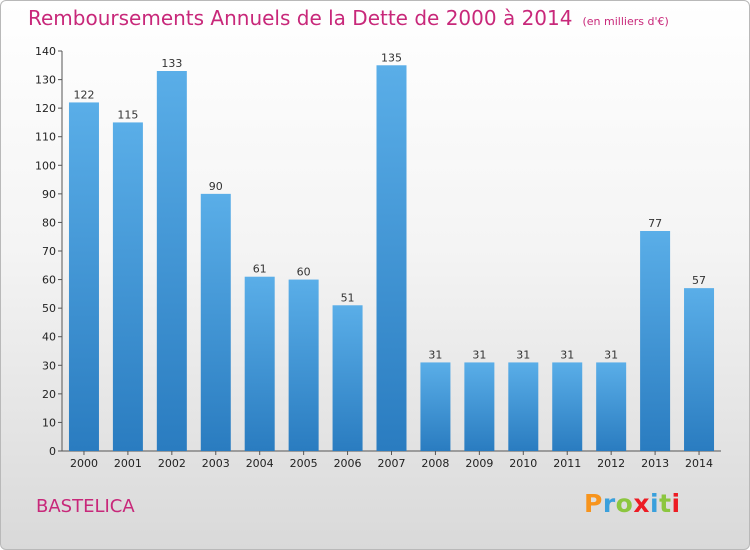  What do you see at coordinates (523, 406) in the screenshot?
I see `bar-2010` at bounding box center [523, 406].